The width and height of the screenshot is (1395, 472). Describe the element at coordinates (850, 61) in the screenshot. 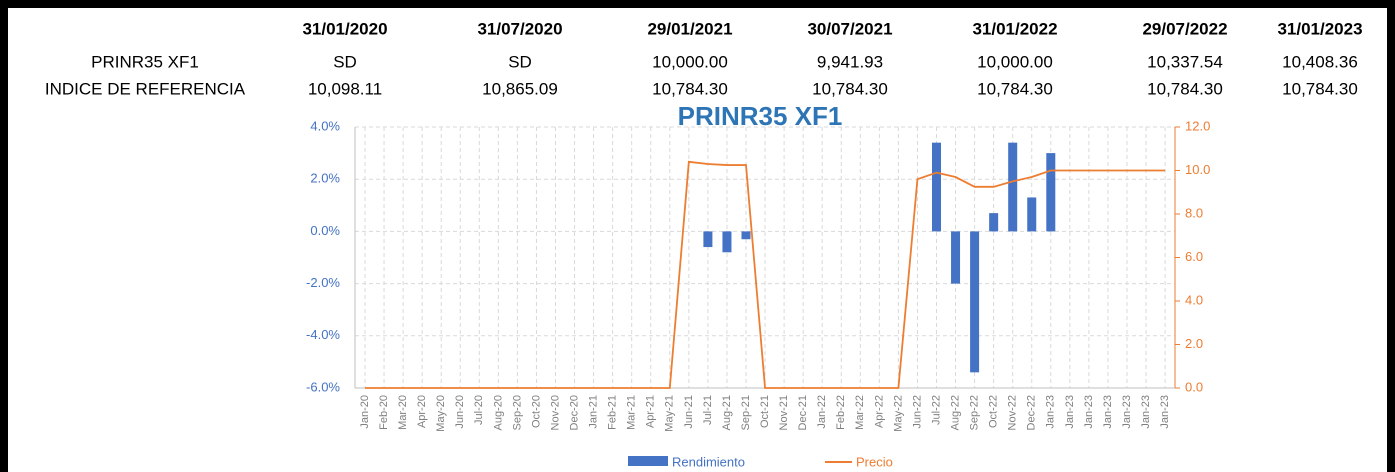

I see `table-cell: 9,941.93` at that location.